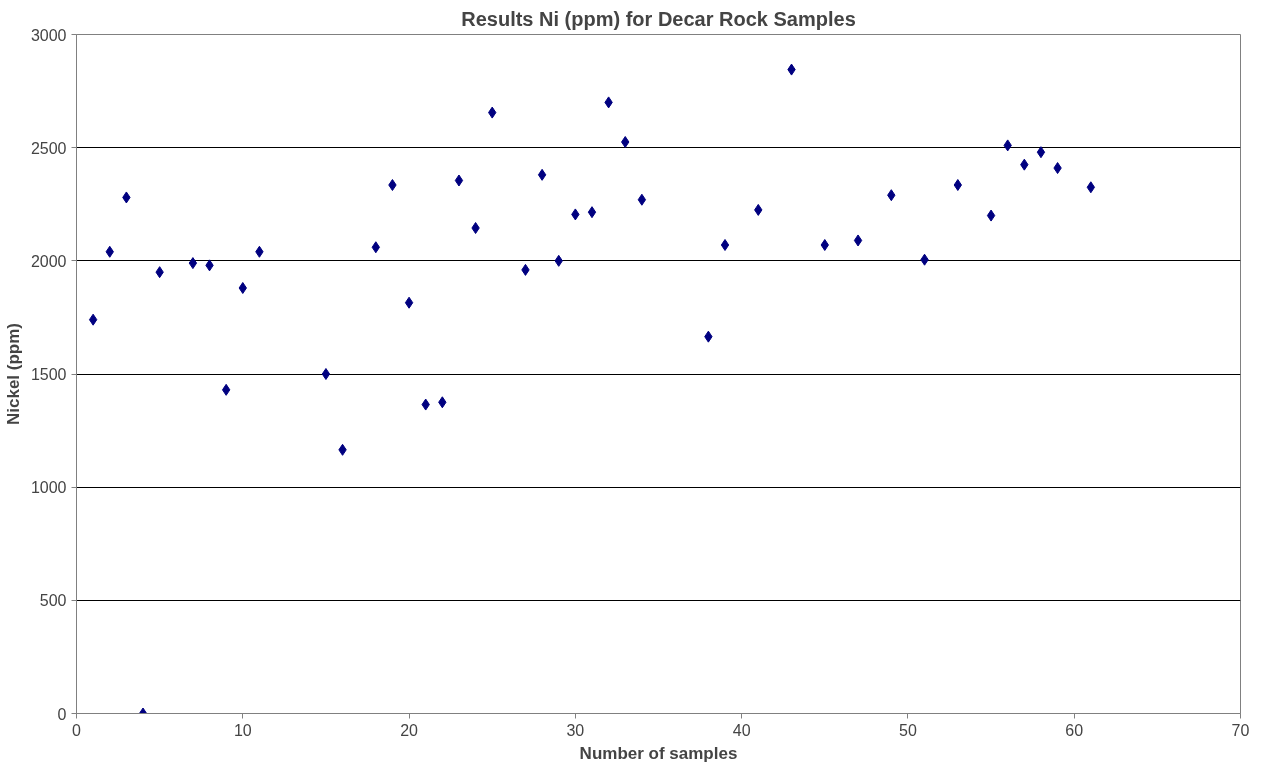  Describe the element at coordinates (48, 261) in the screenshot. I see `y-tick-label: 2000` at that location.